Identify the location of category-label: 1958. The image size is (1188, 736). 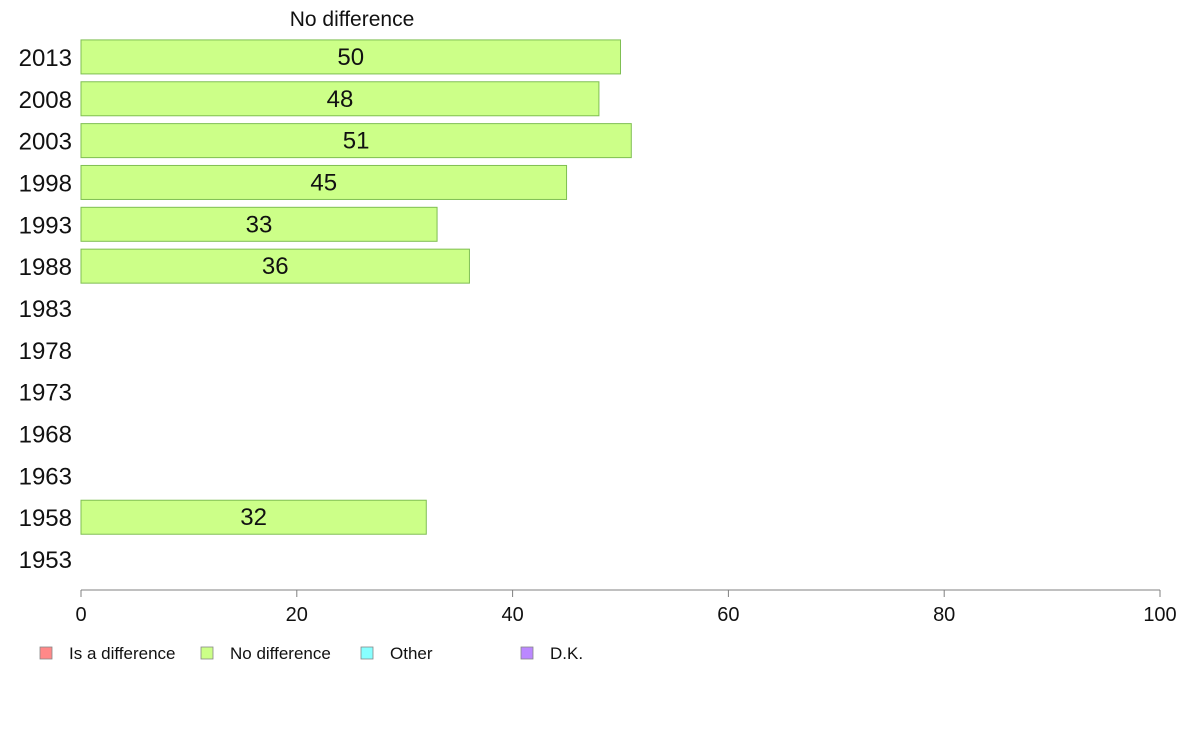
(45, 518).